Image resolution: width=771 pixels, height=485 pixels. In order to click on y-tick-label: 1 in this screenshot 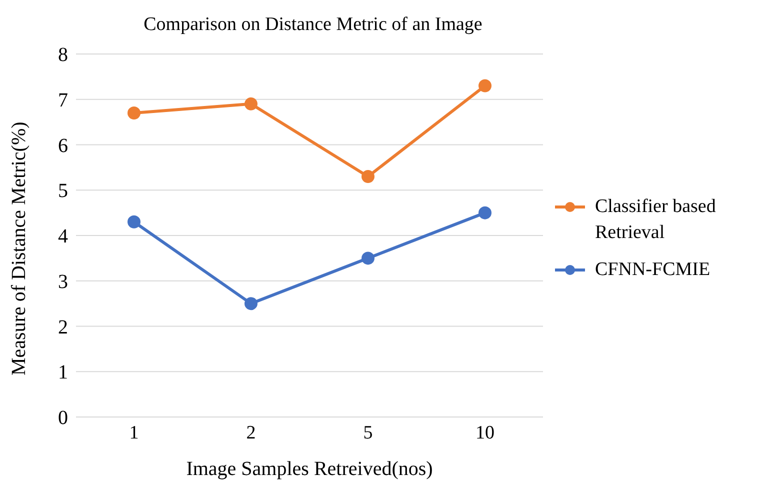, I will do `click(63, 373)`.